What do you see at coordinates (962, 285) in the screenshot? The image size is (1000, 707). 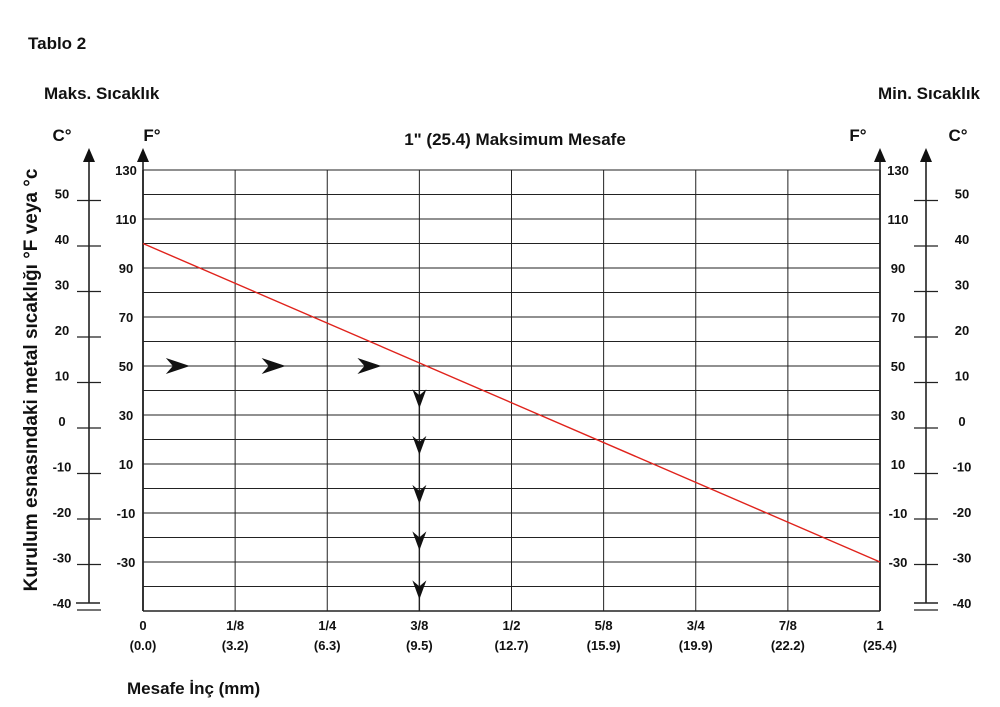 I see `right-c-tick-label: 30` at bounding box center [962, 285].